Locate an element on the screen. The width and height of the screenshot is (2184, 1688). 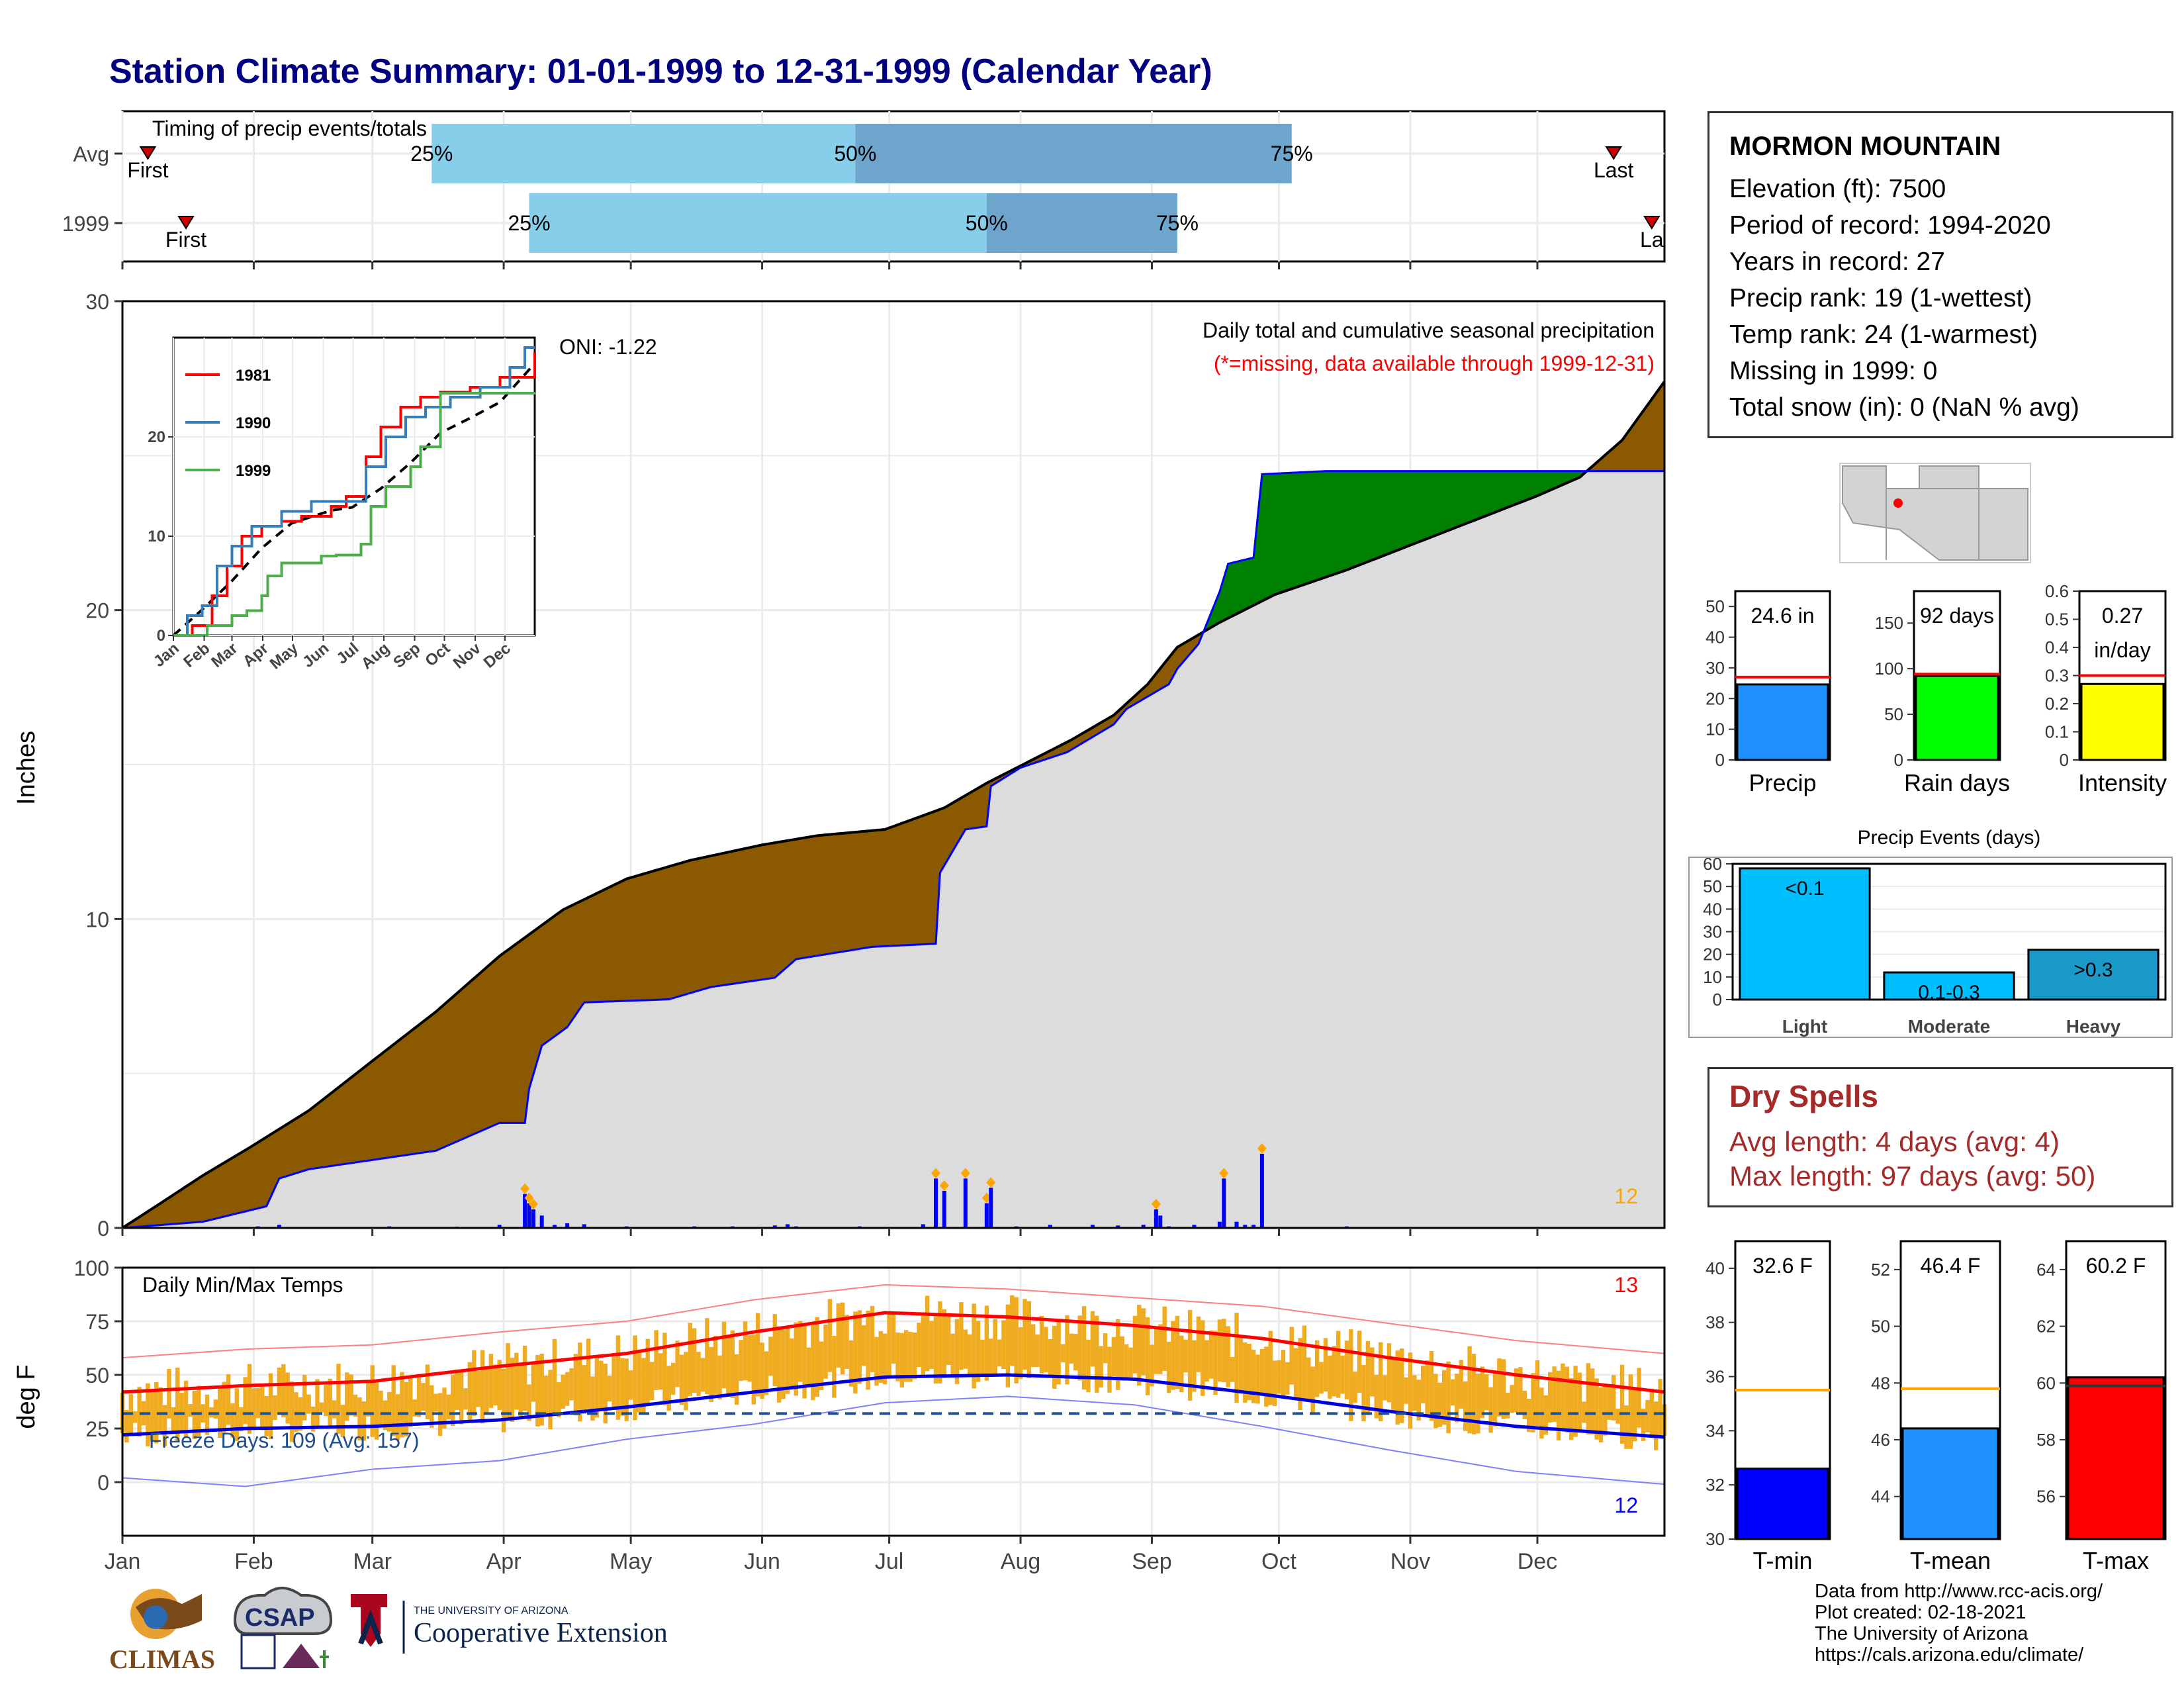
temps-xtick-label: Oct is located at coordinates (1279, 1561).